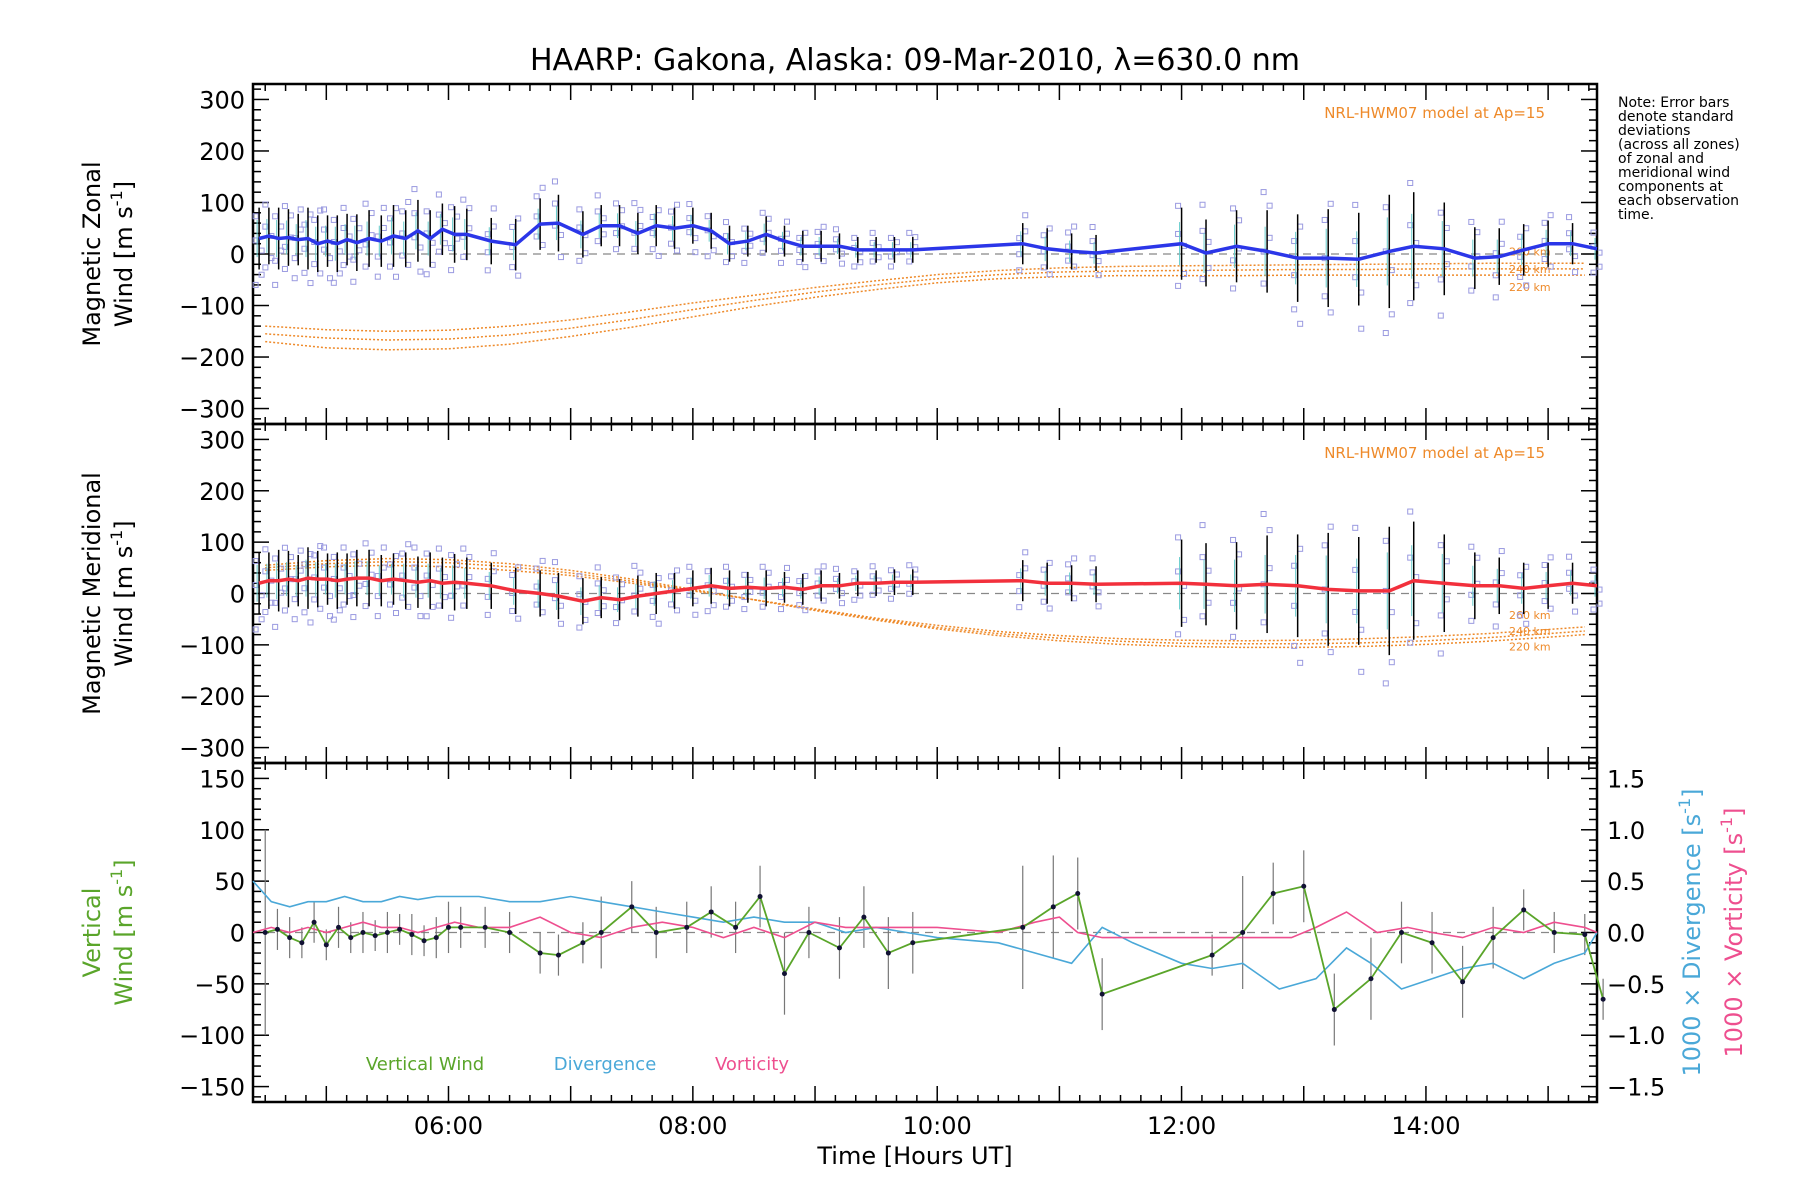  Describe the element at coordinates (1636, 1088) in the screenshot. I see `y2-tick-label: −1.5` at that location.